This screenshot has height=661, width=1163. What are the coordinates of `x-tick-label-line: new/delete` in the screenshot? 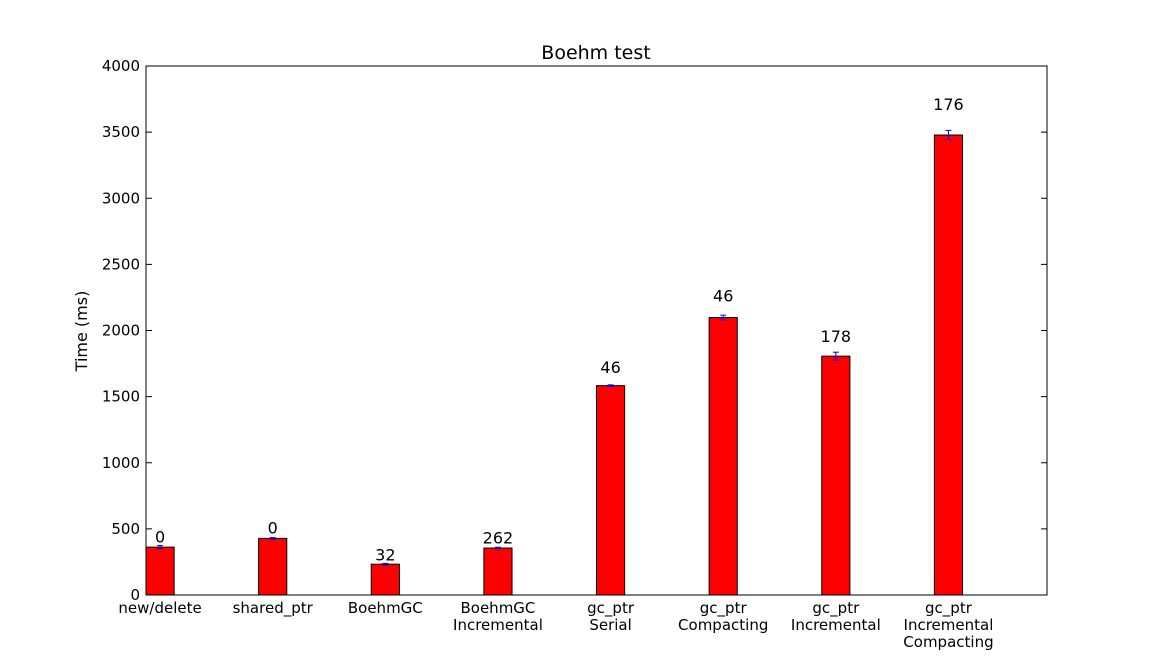 It's located at (159, 608).